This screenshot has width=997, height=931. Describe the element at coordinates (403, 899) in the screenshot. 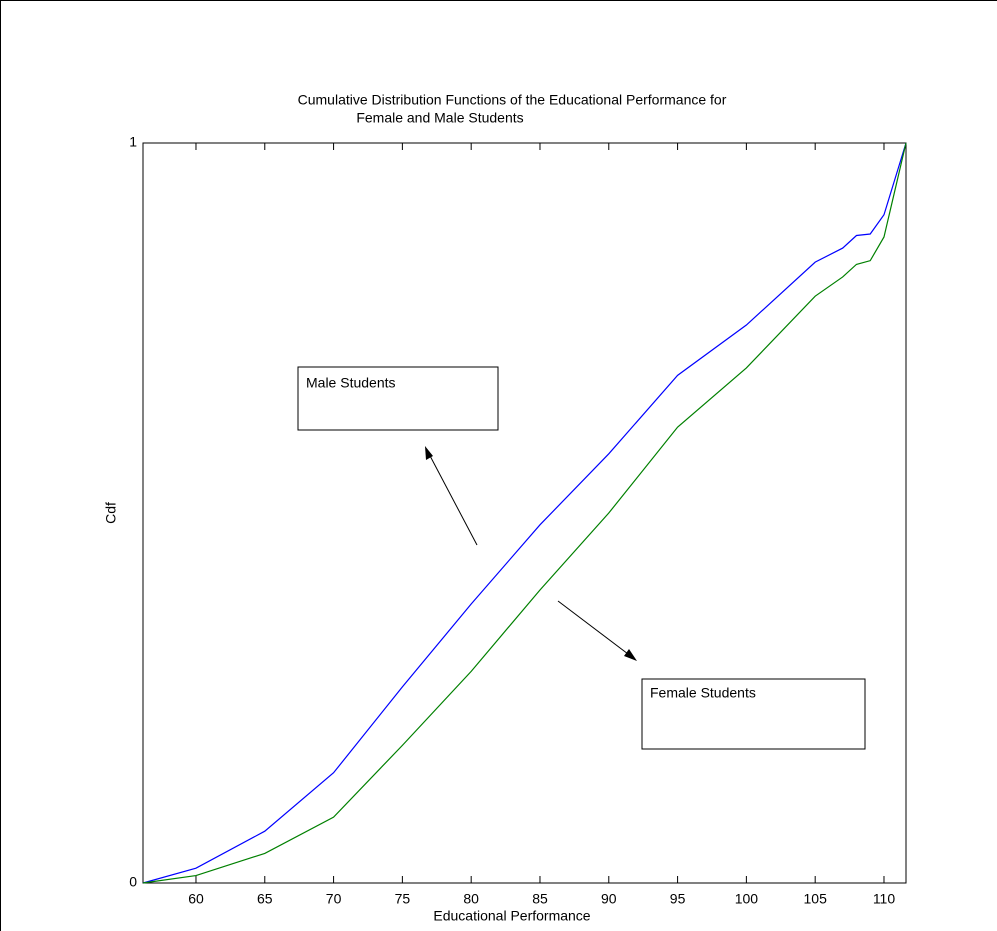

I see `x-tick-label: 75` at that location.